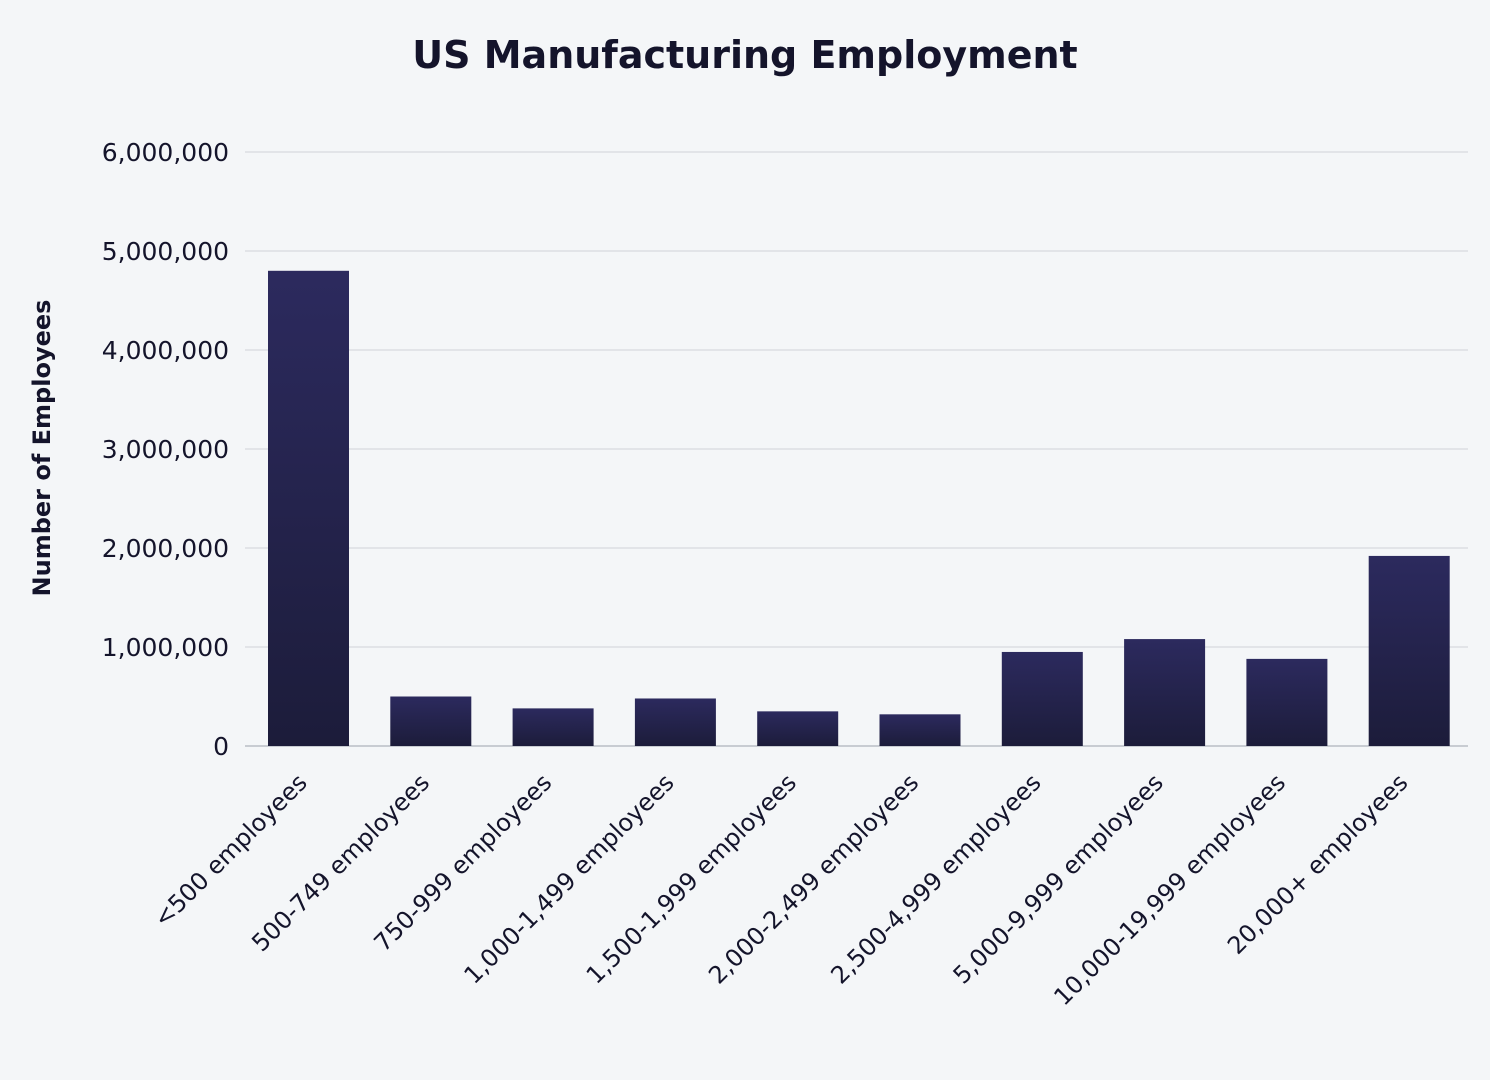 Image resolution: width=1490 pixels, height=1080 pixels. What do you see at coordinates (744, 55) in the screenshot?
I see `chart-title: US Manufacturing Employment` at bounding box center [744, 55].